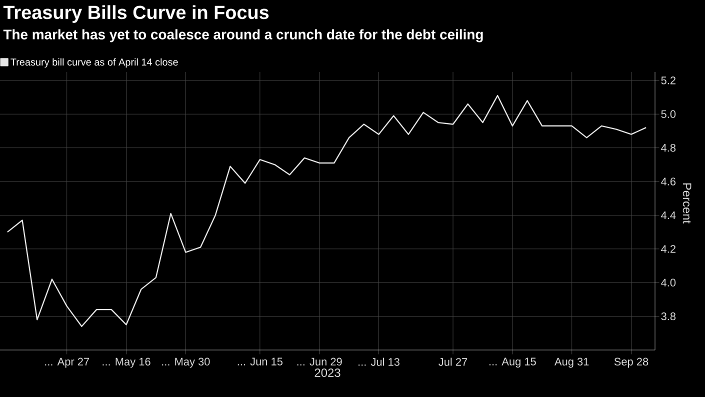 Image resolution: width=705 pixels, height=397 pixels. I want to click on x-tick-label: ... May 16, so click(126, 363).